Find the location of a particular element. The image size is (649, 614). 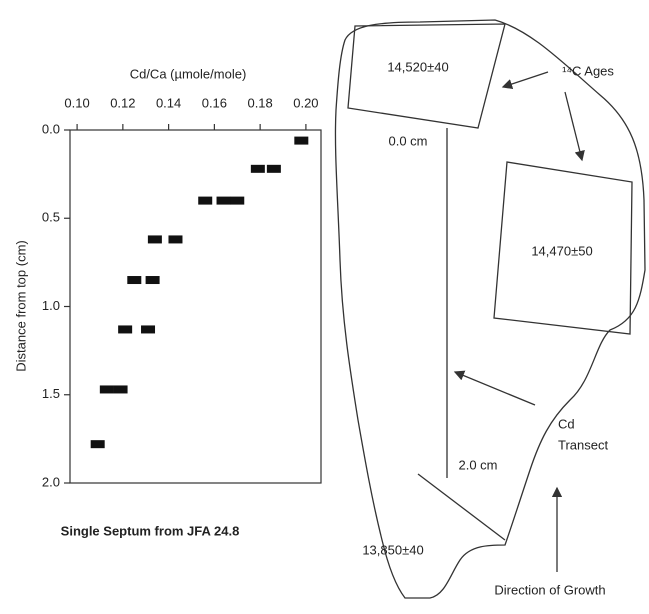

age-label: 14,470±50 is located at coordinates (561, 250).